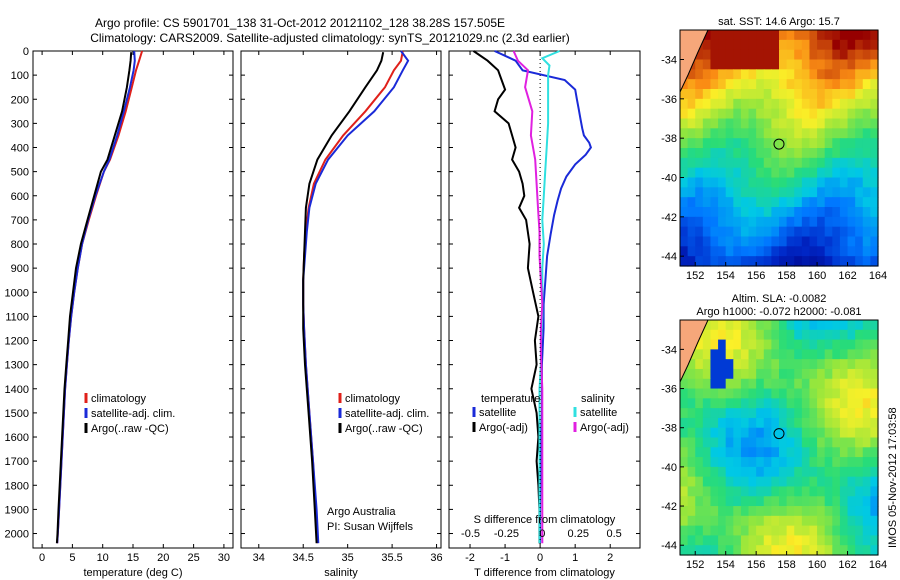 The image size is (900, 580). What do you see at coordinates (497, 413) in the screenshot?
I see `legend-label: satellite` at bounding box center [497, 413].